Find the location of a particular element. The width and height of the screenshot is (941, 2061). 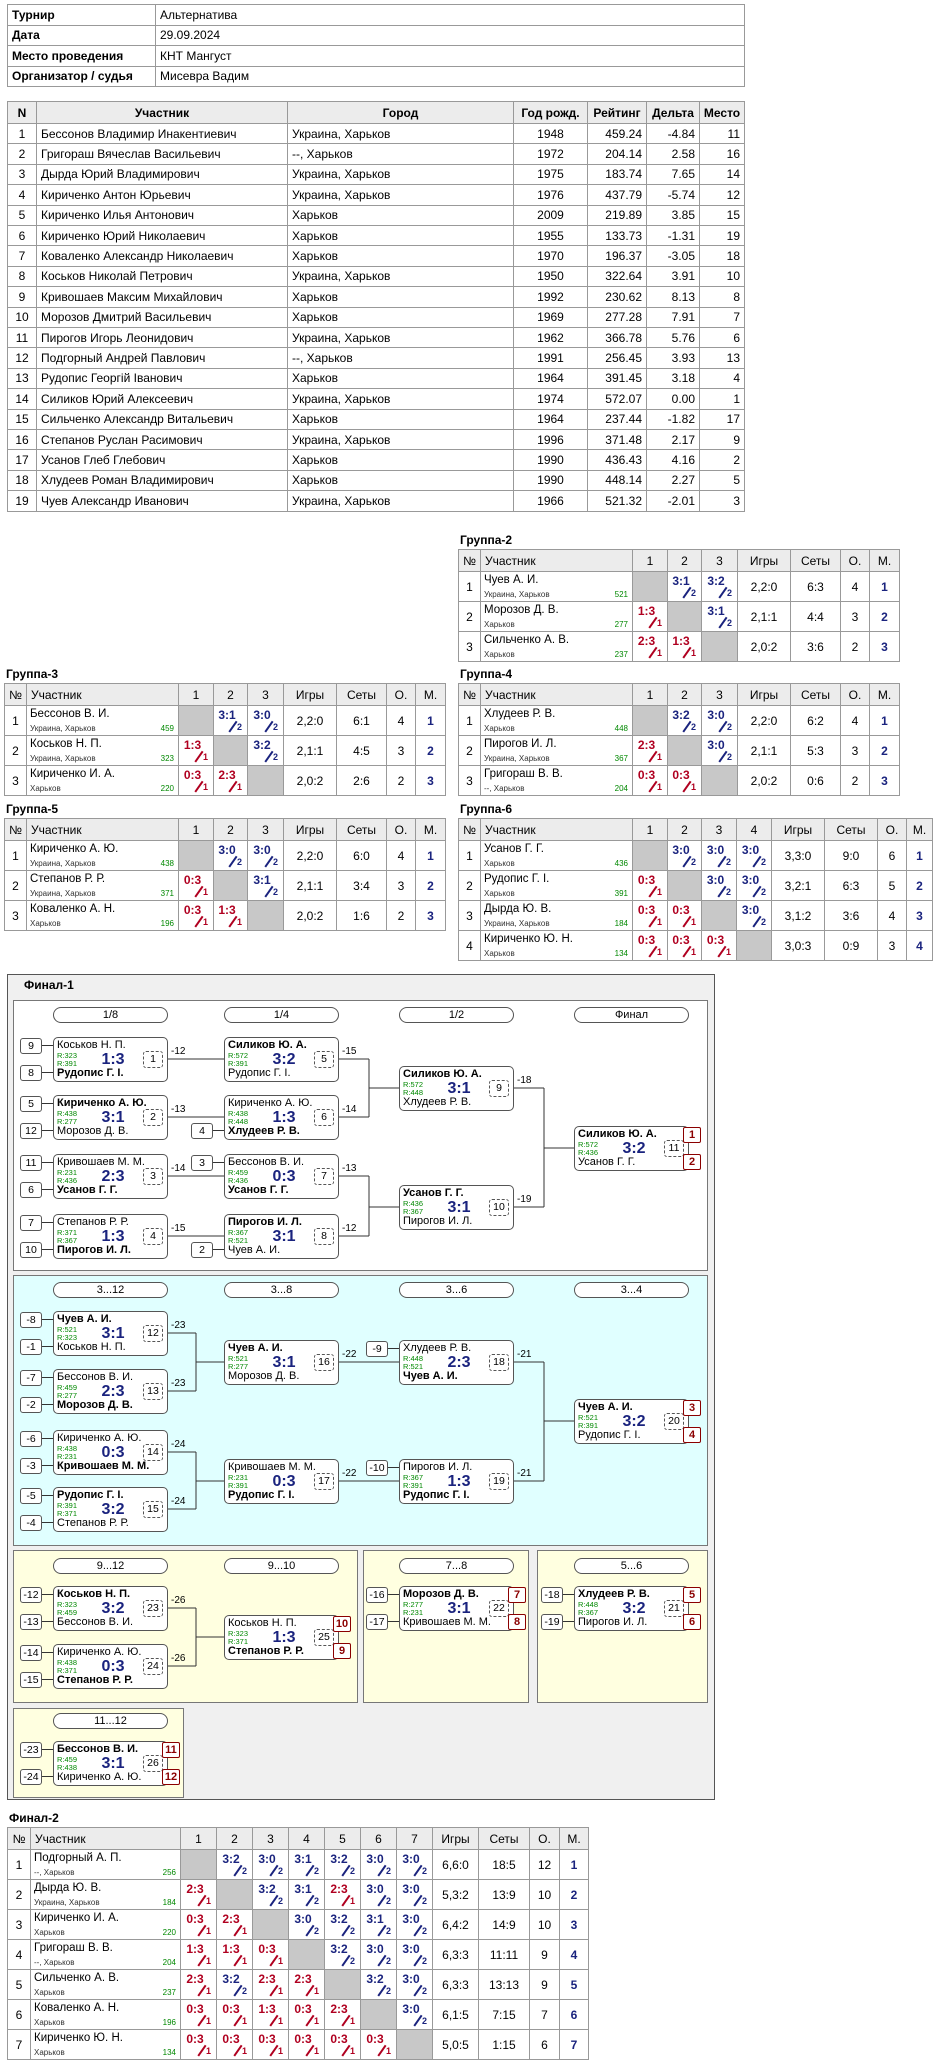

round-title: 1/8 is located at coordinates (110, 1015).